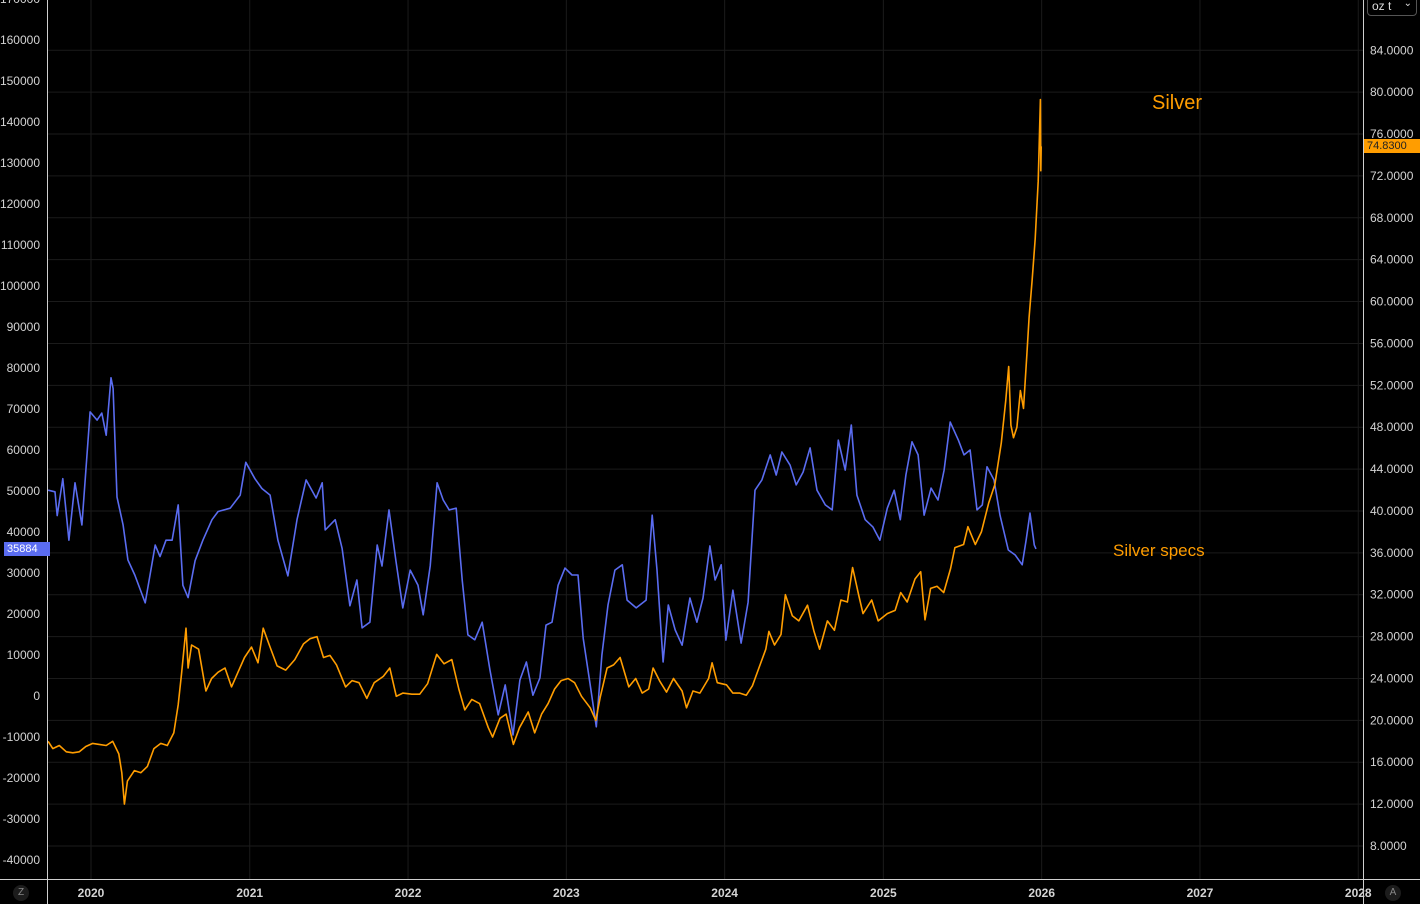 The image size is (1420, 904). I want to click on specs-last-value-badge: 35884, so click(27, 549).